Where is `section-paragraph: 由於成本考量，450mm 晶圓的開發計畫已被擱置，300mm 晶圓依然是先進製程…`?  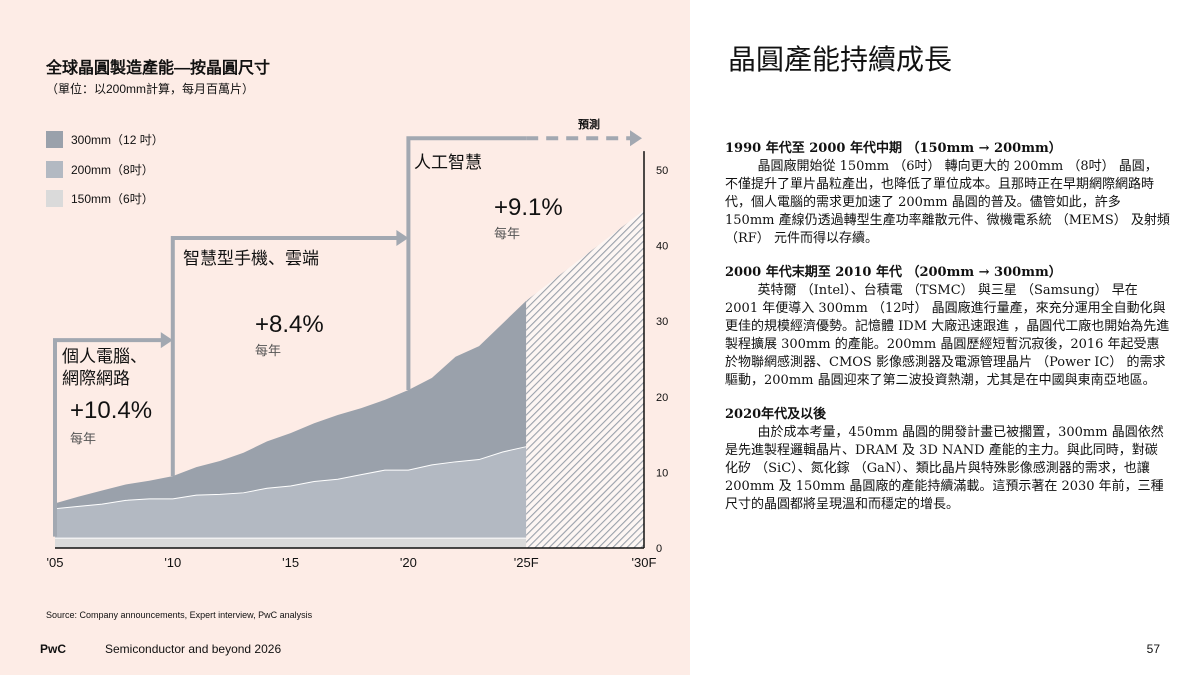
section-paragraph: 由於成本考量，450mm 晶圓的開發計畫已被擱置，300mm 晶圓依然是先進製程… is located at coordinates (944, 468).